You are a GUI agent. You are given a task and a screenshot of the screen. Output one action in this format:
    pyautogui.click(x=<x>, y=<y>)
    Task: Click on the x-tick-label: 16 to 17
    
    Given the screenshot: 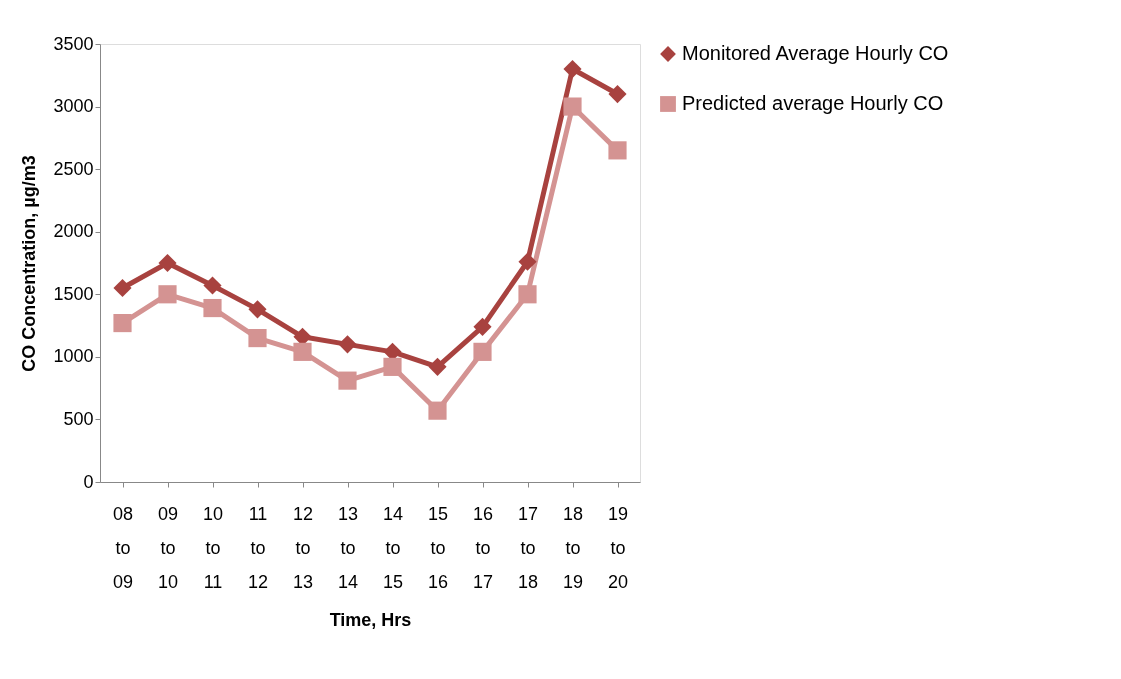 What is the action you would take?
    pyautogui.click(x=483, y=547)
    